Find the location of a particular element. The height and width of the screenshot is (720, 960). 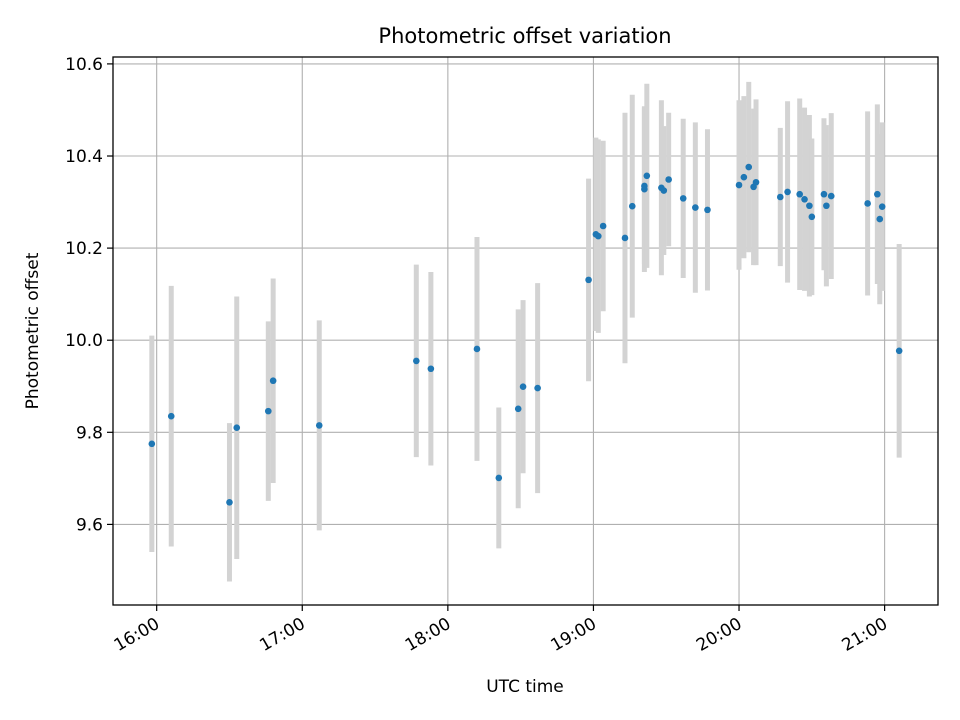

y-tick-label: 10.2 is located at coordinates (84, 249).